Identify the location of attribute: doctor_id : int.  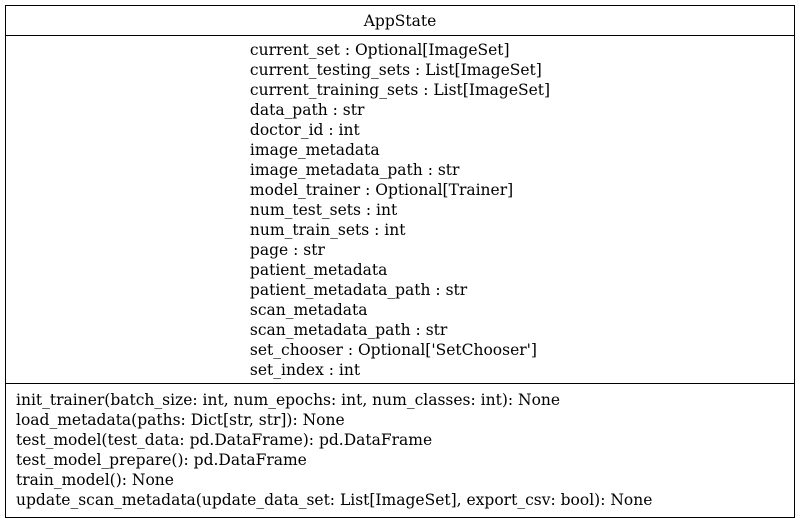
(304, 130).